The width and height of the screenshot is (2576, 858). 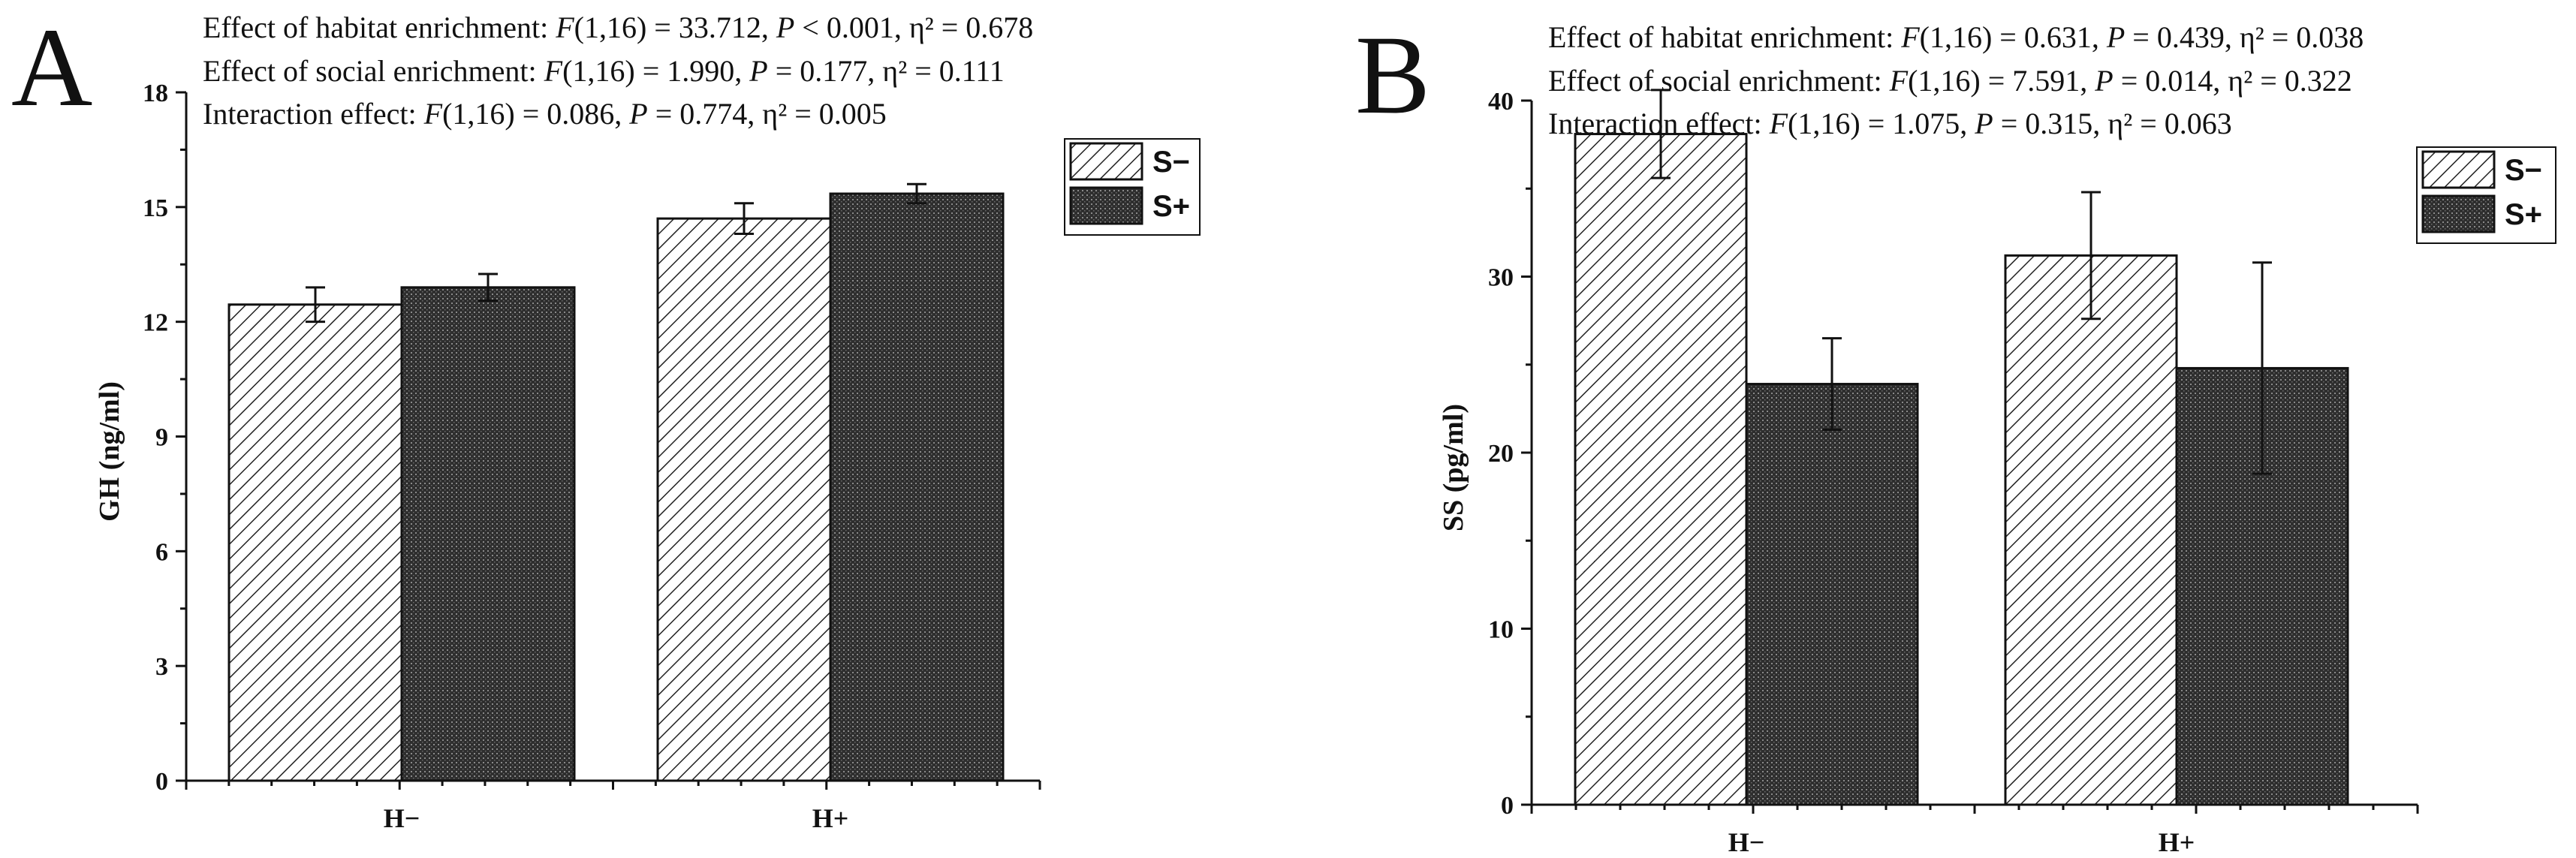 I want to click on panel-b-category-label: H−, so click(x=1746, y=842).